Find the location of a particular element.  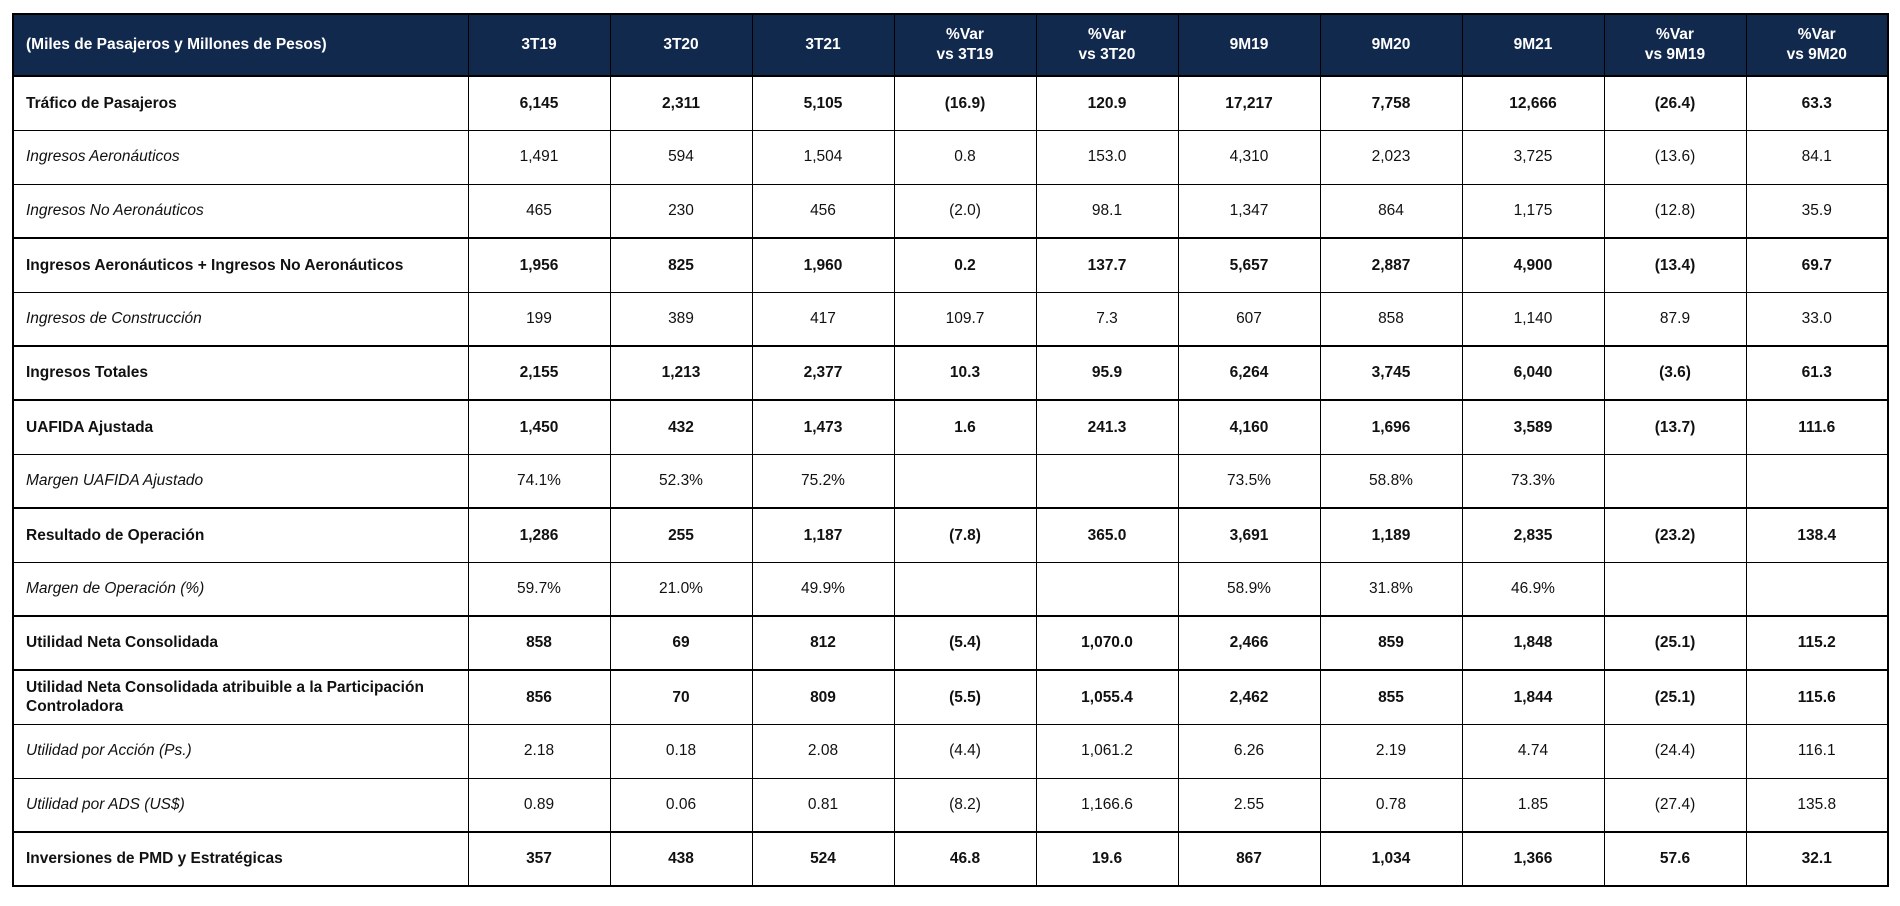

cell: 3,745 is located at coordinates (1391, 373).